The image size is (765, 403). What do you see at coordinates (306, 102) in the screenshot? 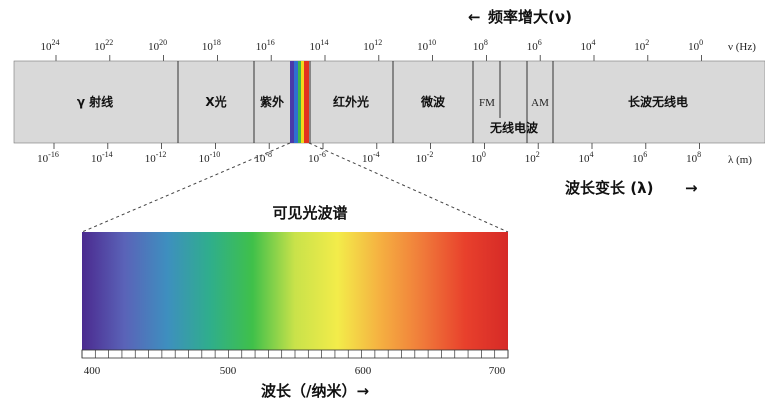
I see `visible-strip-red` at bounding box center [306, 102].